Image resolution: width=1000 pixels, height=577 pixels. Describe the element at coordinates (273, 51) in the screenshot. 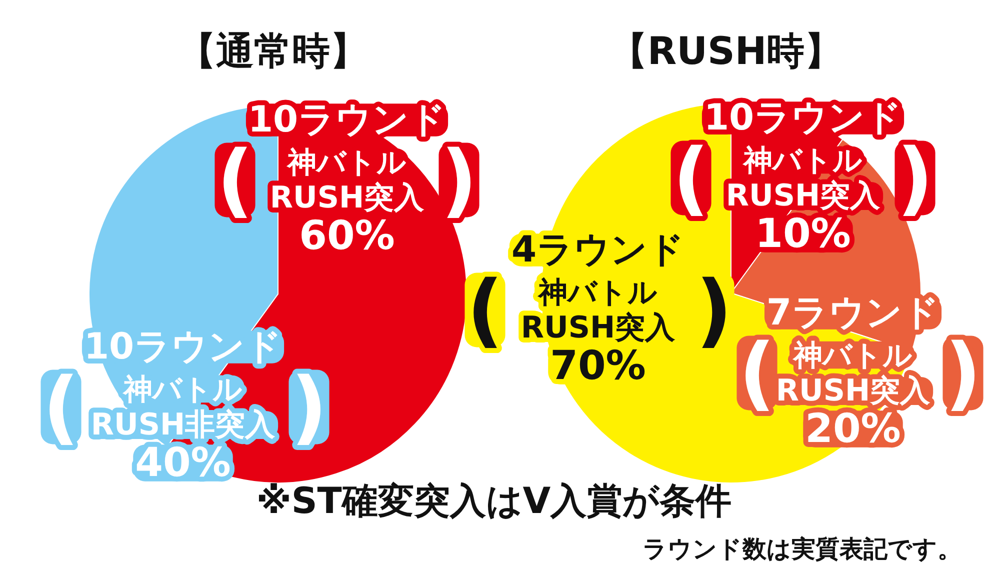

I see `chart-title: 【通常時】` at that location.